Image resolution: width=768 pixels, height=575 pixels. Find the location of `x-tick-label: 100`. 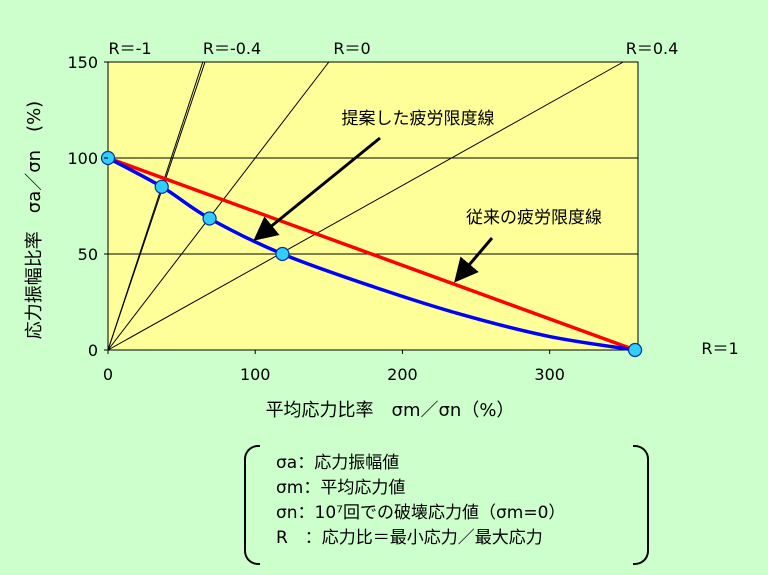

x-tick-label: 100 is located at coordinates (255, 374).